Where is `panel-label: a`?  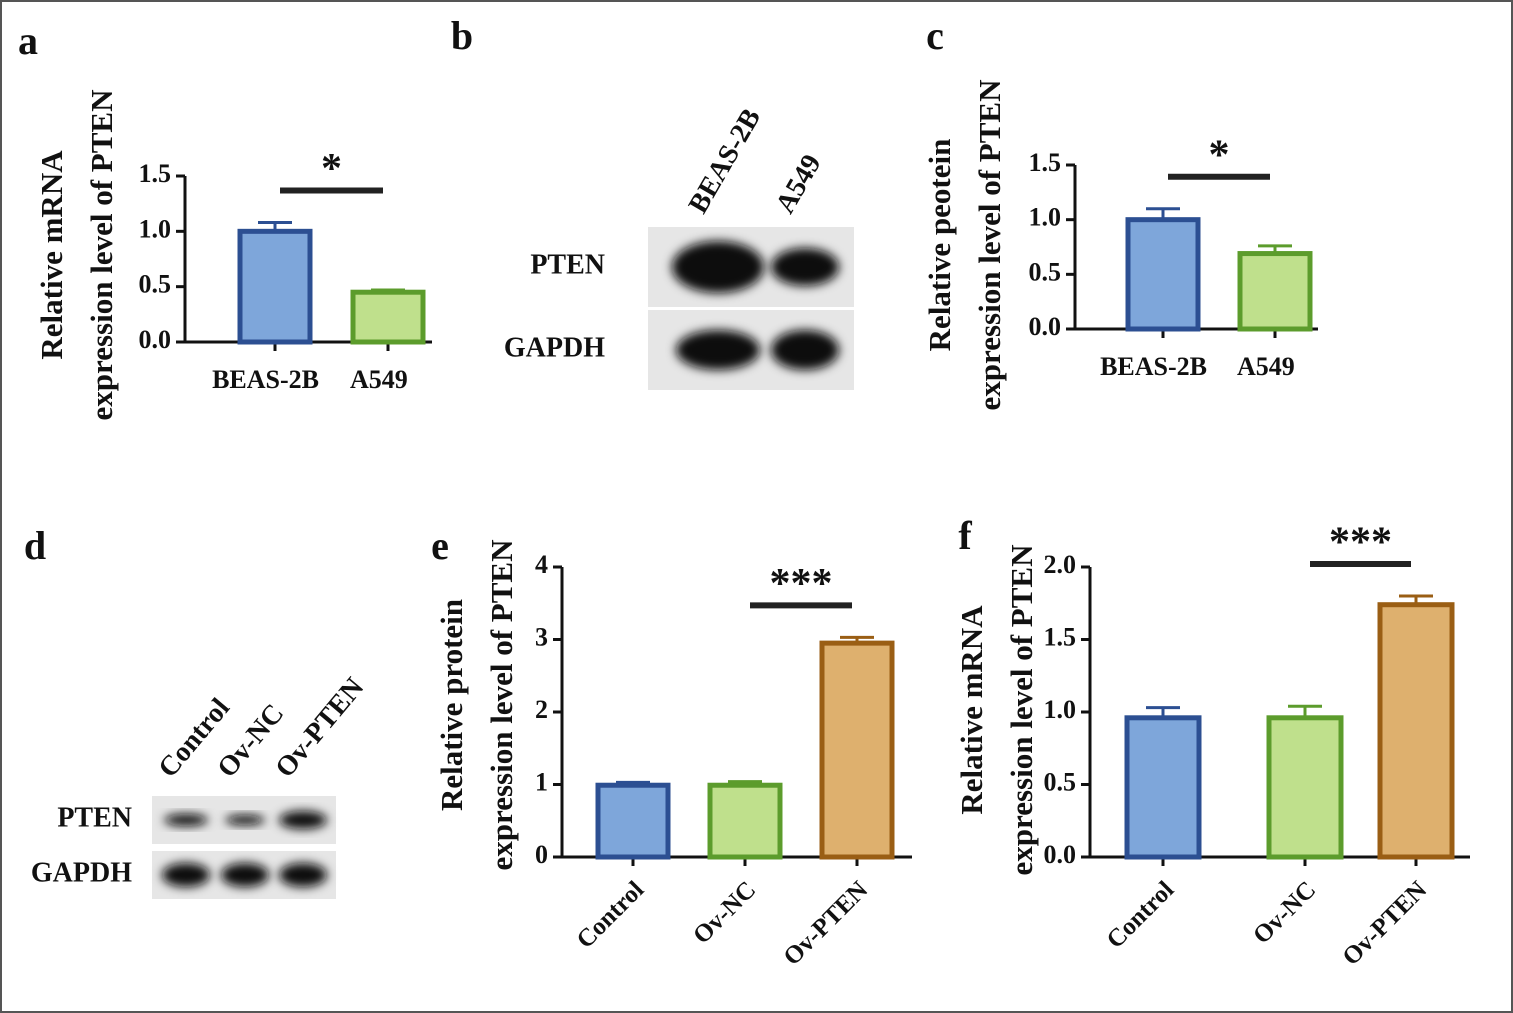
panel-label: a is located at coordinates (28, 40).